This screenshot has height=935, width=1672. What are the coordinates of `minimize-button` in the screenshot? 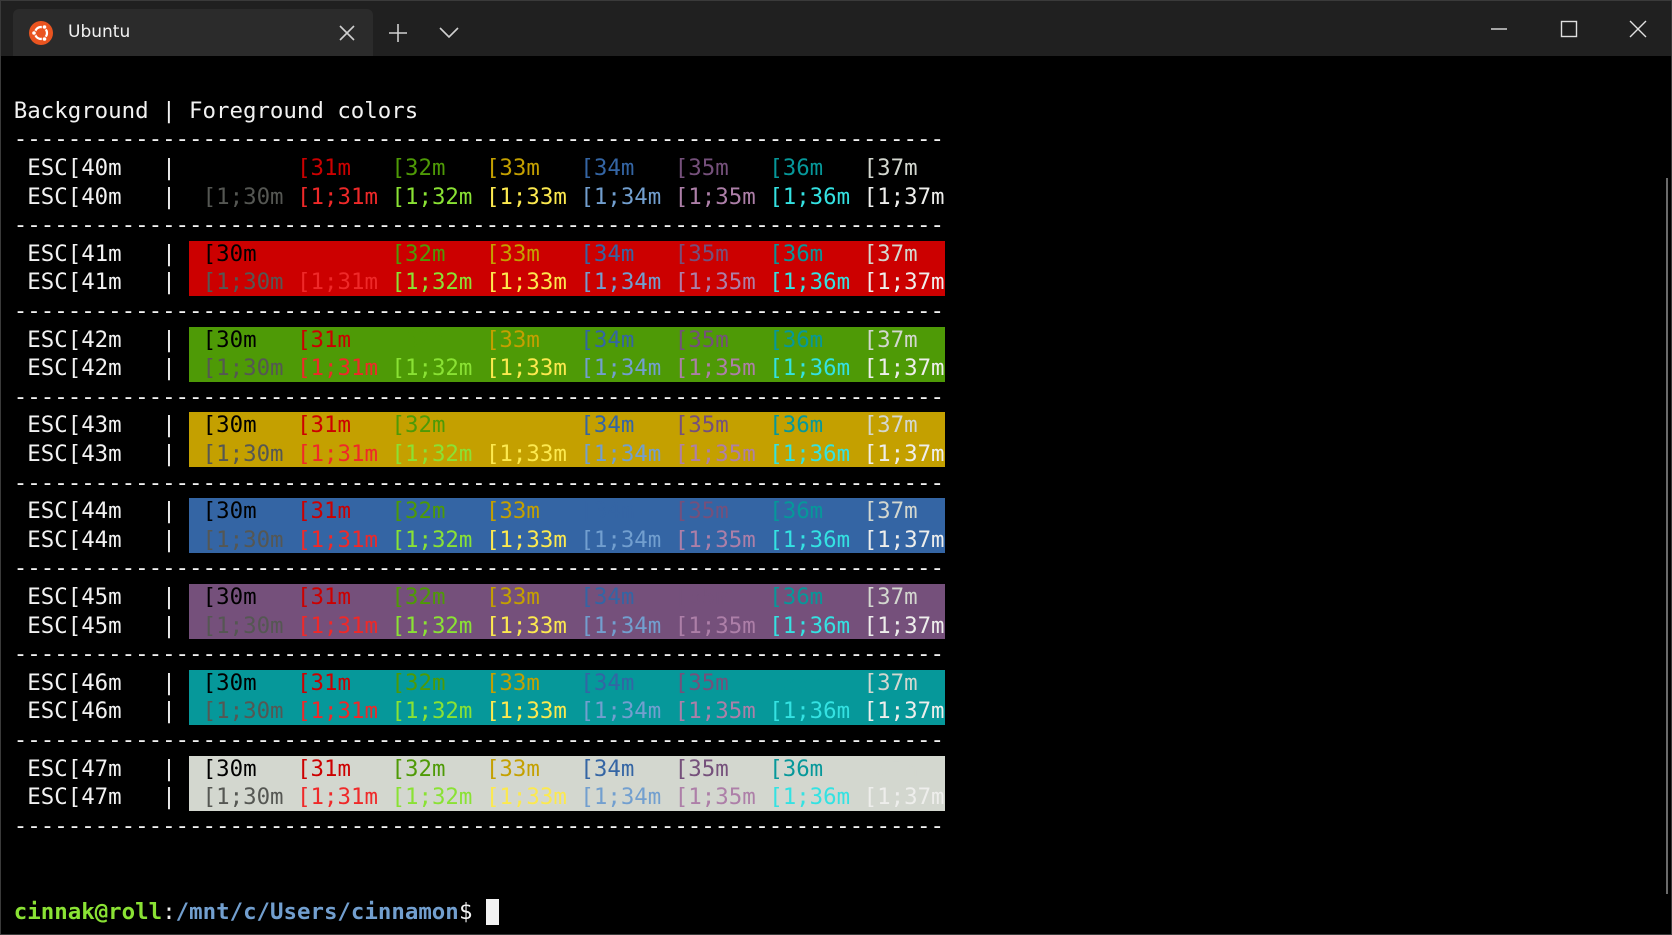 It's located at (1499, 29).